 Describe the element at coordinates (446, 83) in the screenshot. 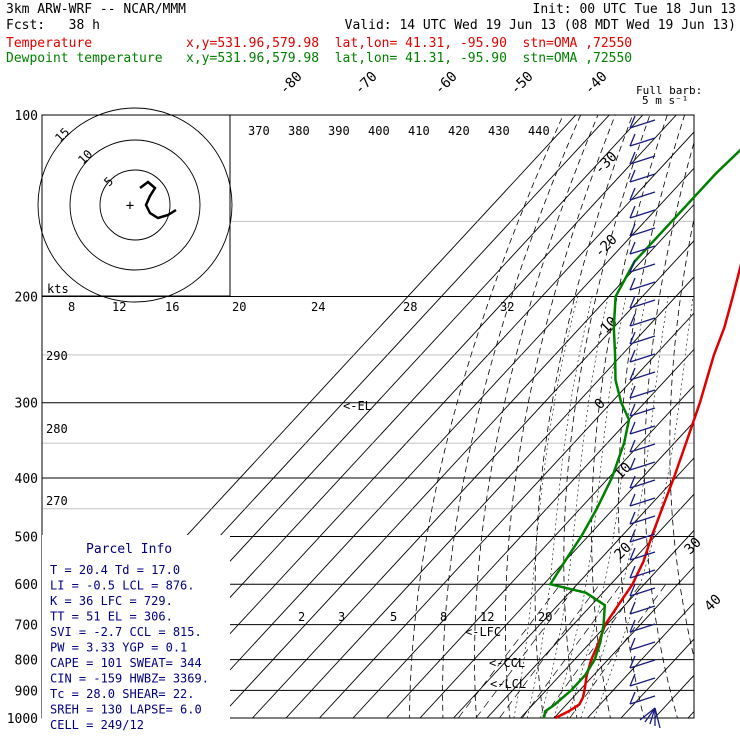

I see `temperature-axis-label: -60` at that location.